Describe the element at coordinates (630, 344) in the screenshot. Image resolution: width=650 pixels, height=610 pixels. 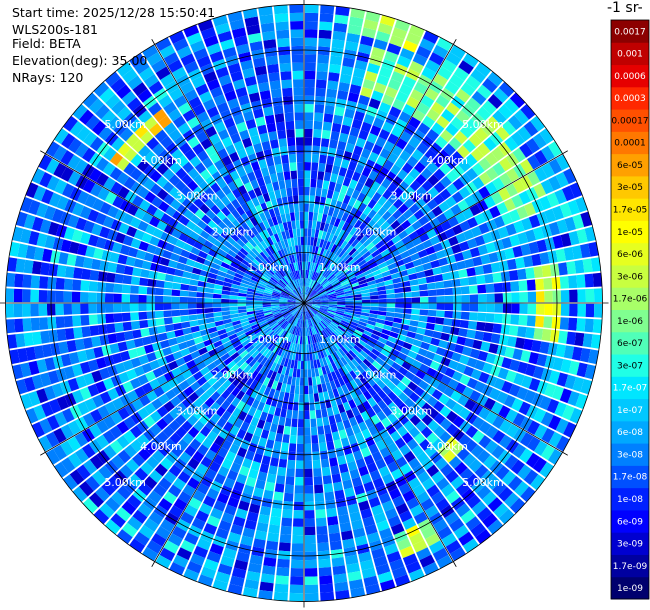
I see `colorbar-tick-label: 6e-07` at that location.